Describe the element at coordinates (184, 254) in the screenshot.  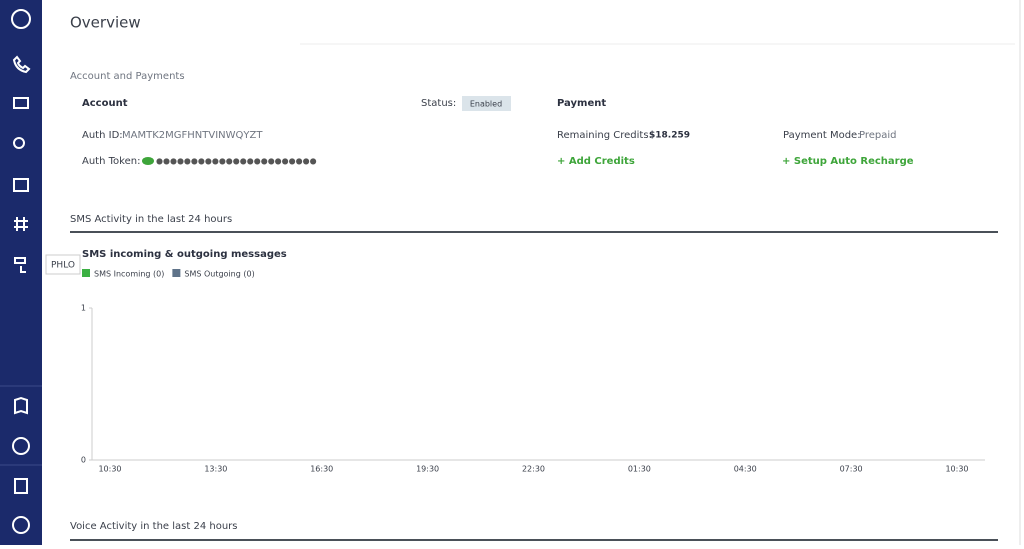
I see `chart-title: SMS incoming & outgoing messages` at that location.